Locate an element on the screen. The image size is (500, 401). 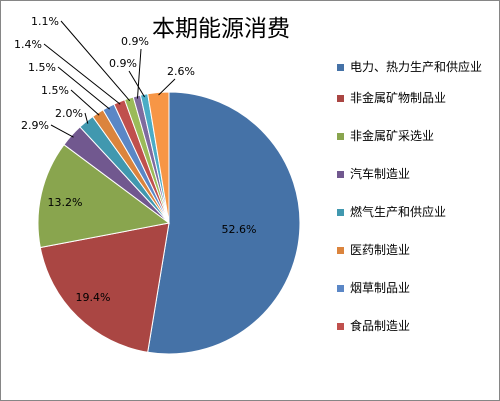
legend-label: 医药制造业 is located at coordinates (380, 250).